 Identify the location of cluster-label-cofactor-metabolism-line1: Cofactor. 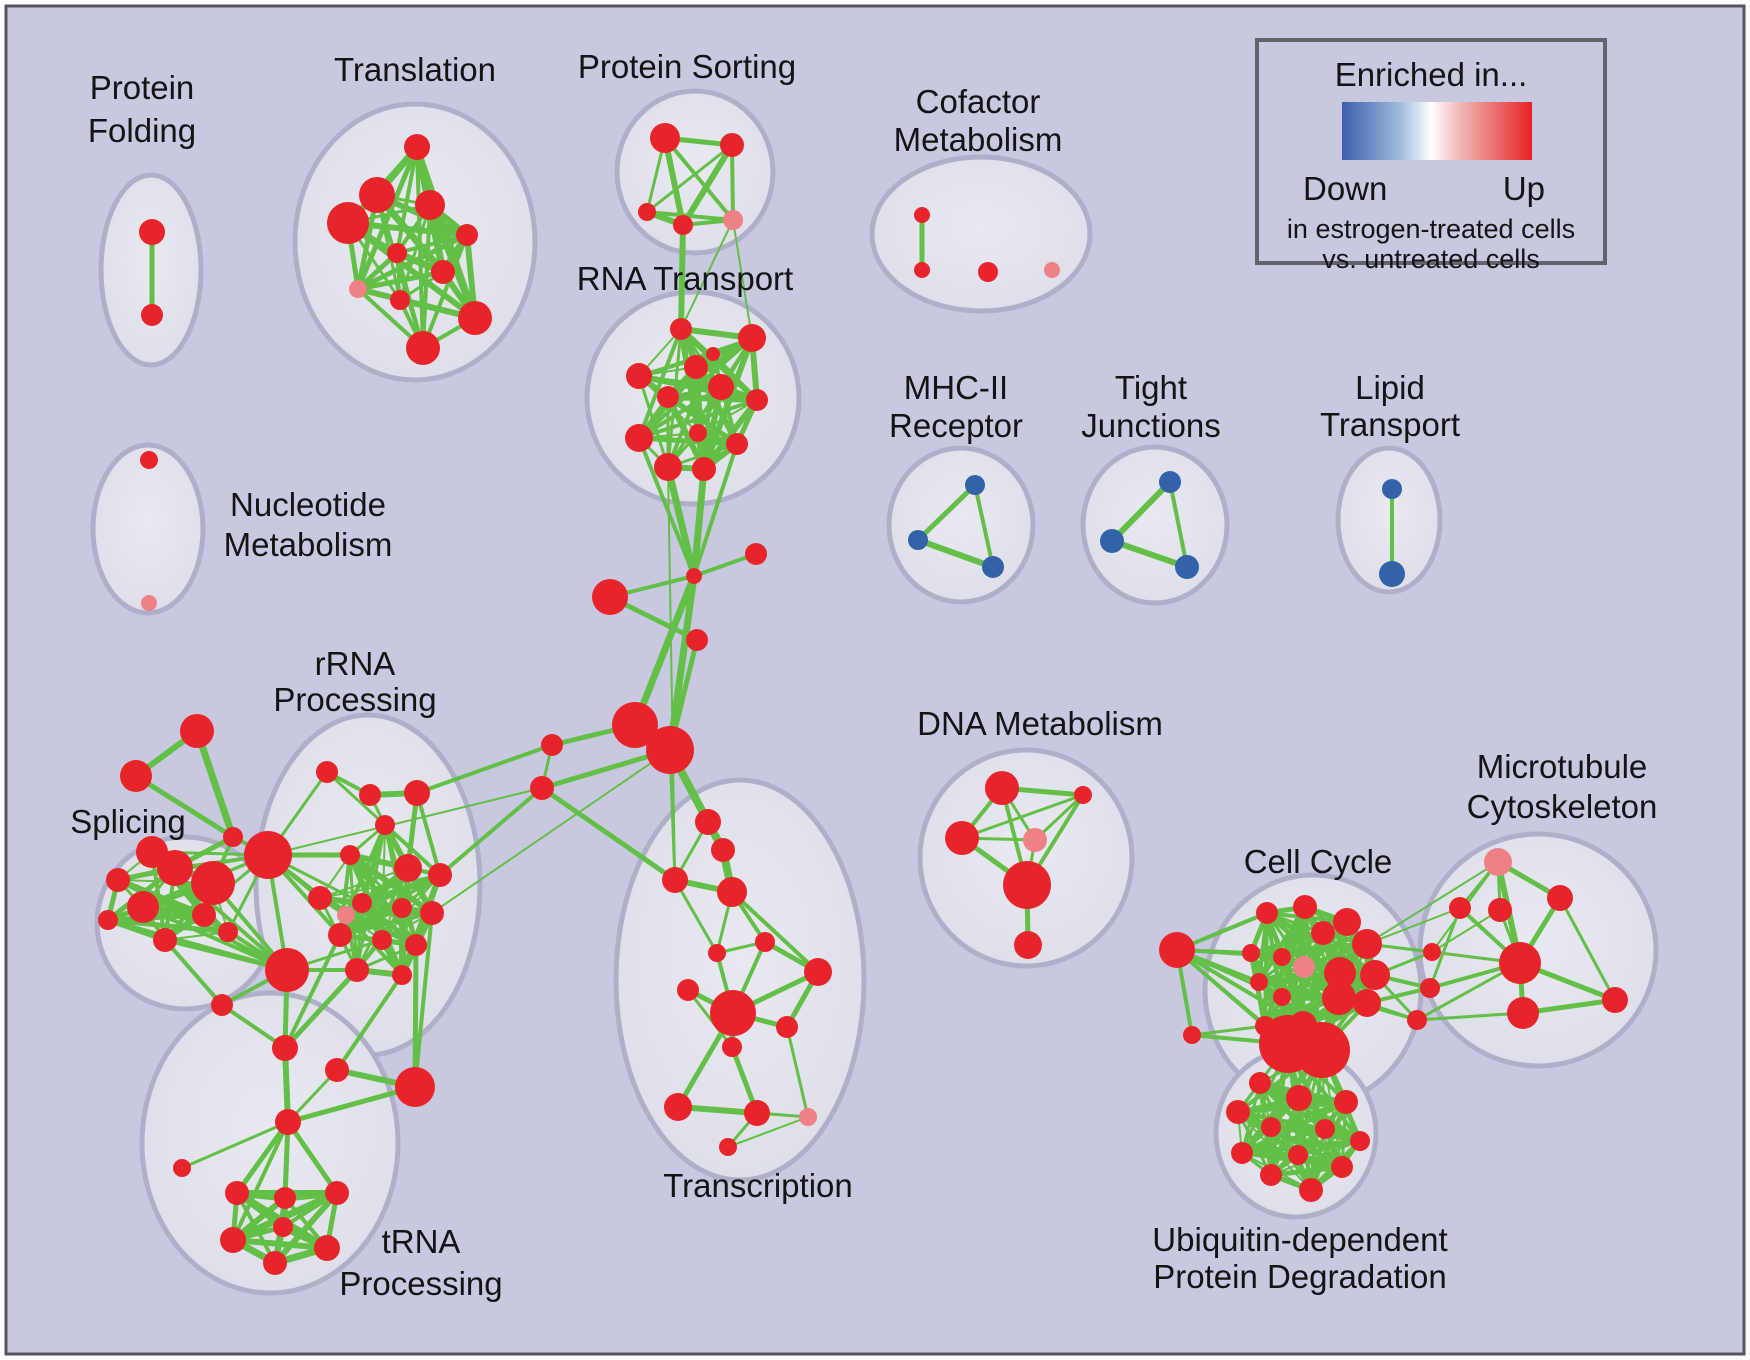
(978, 101).